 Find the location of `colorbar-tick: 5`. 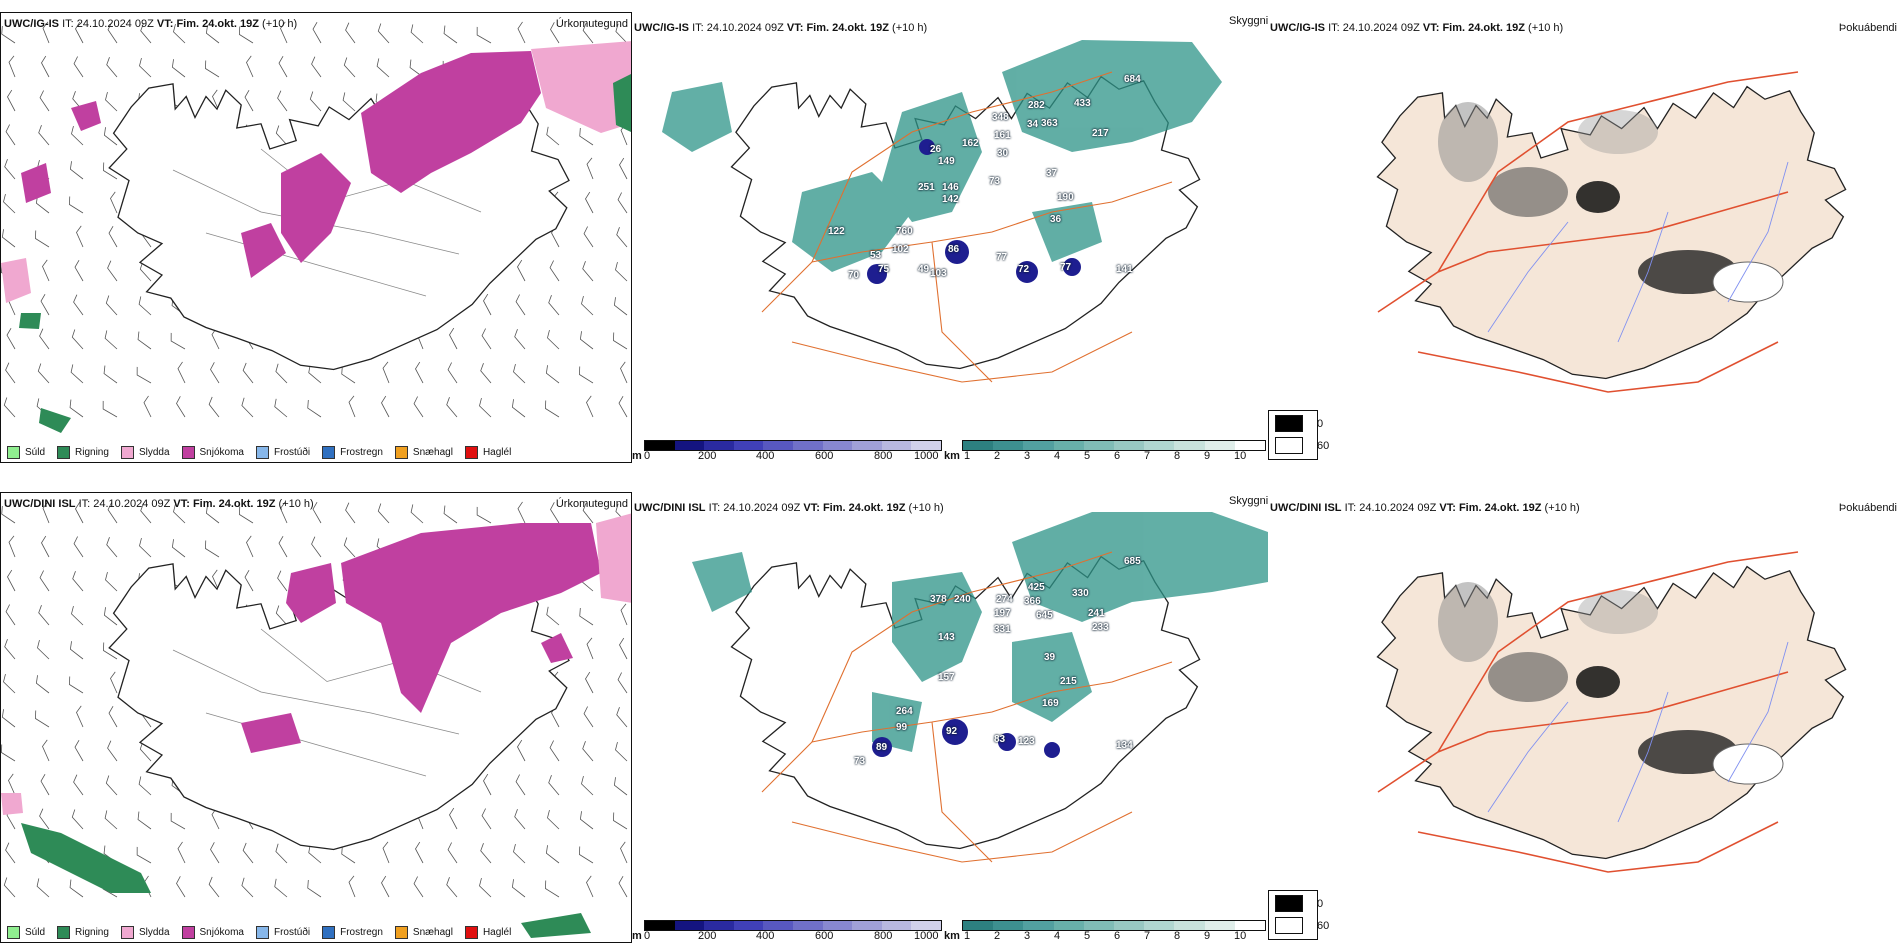

colorbar-tick: 5 is located at coordinates (1087, 456).